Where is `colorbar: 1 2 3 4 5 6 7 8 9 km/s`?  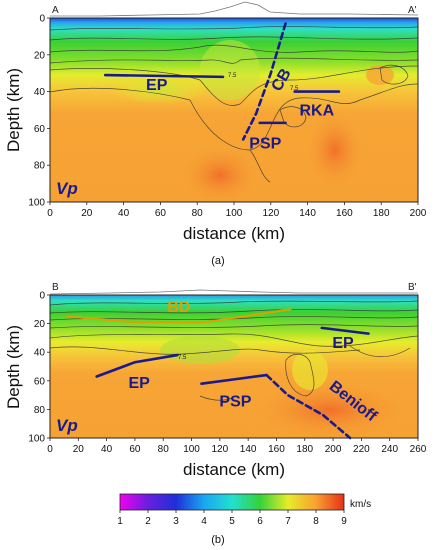
colorbar: 1 2 3 4 5 6 7 8 9 km/s is located at coordinates (244, 510).